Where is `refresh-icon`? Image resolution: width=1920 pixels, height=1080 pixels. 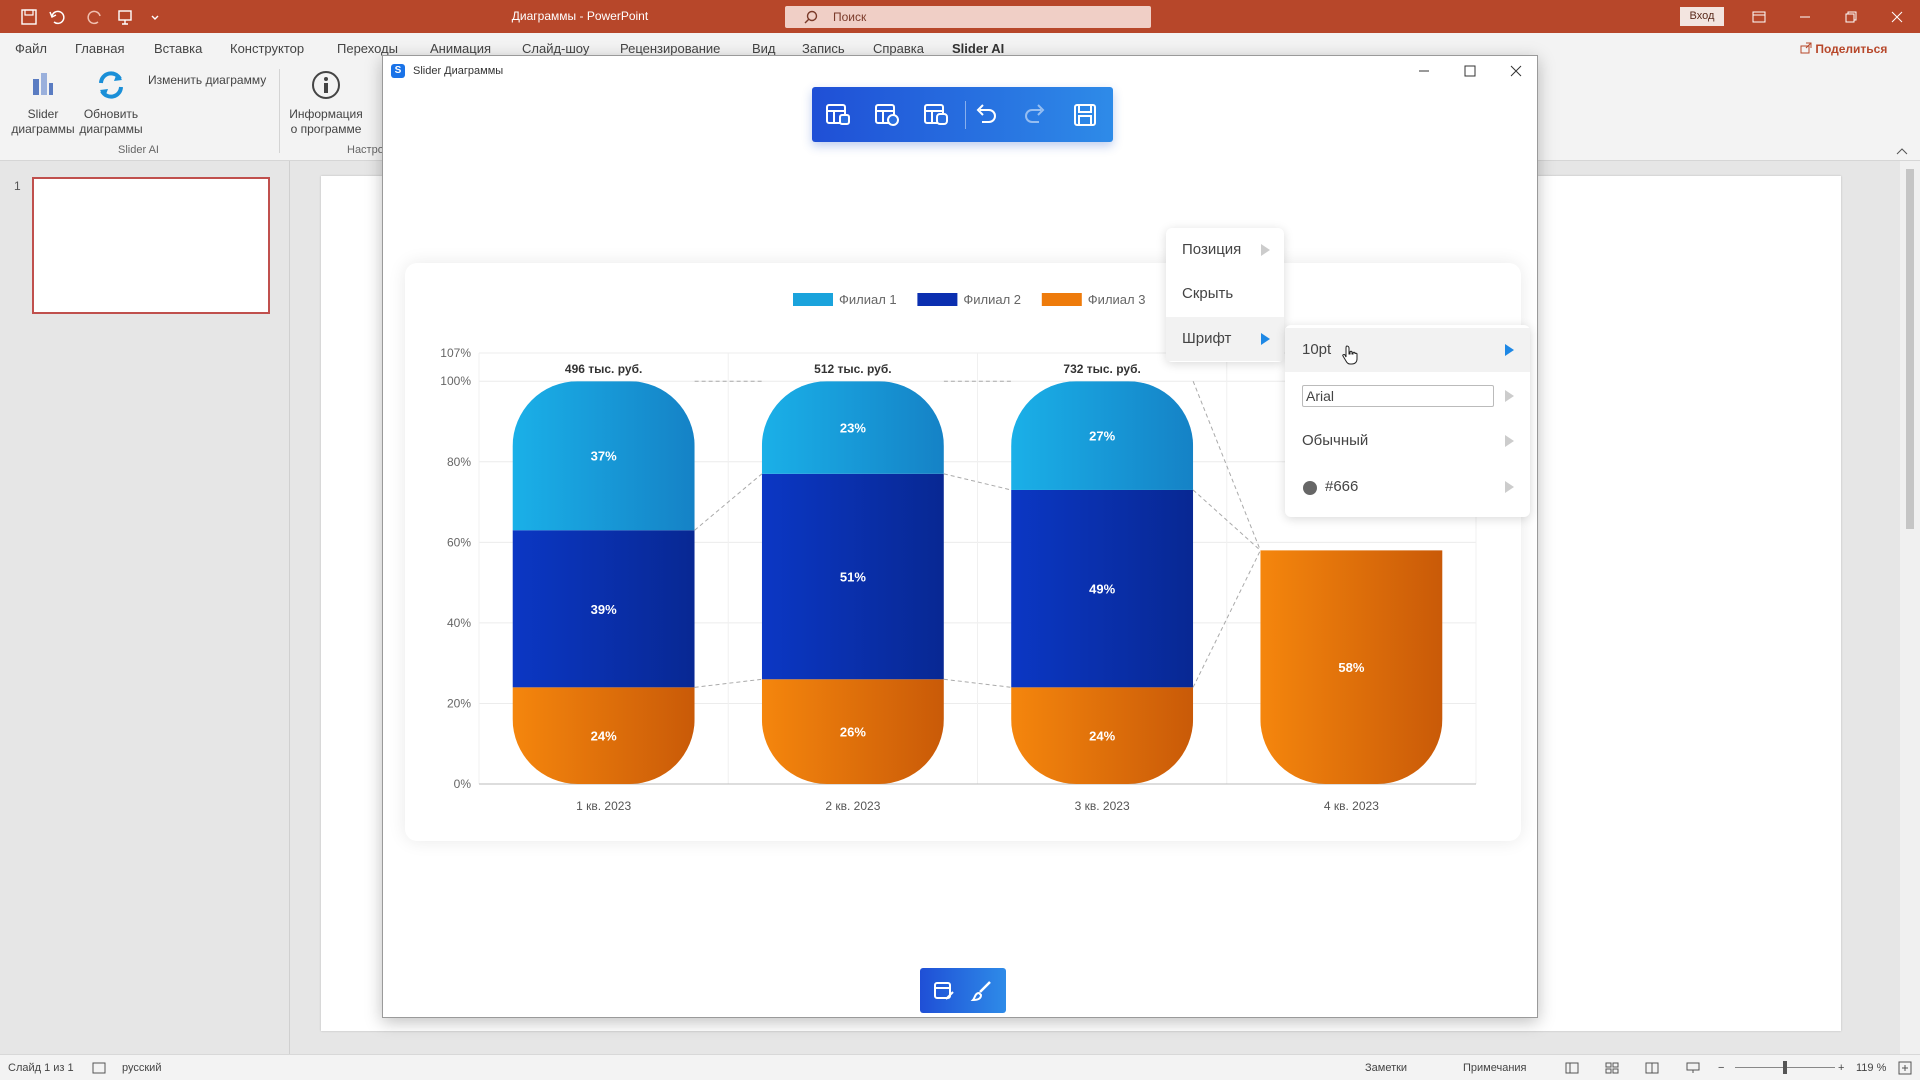 refresh-icon is located at coordinates (111, 85).